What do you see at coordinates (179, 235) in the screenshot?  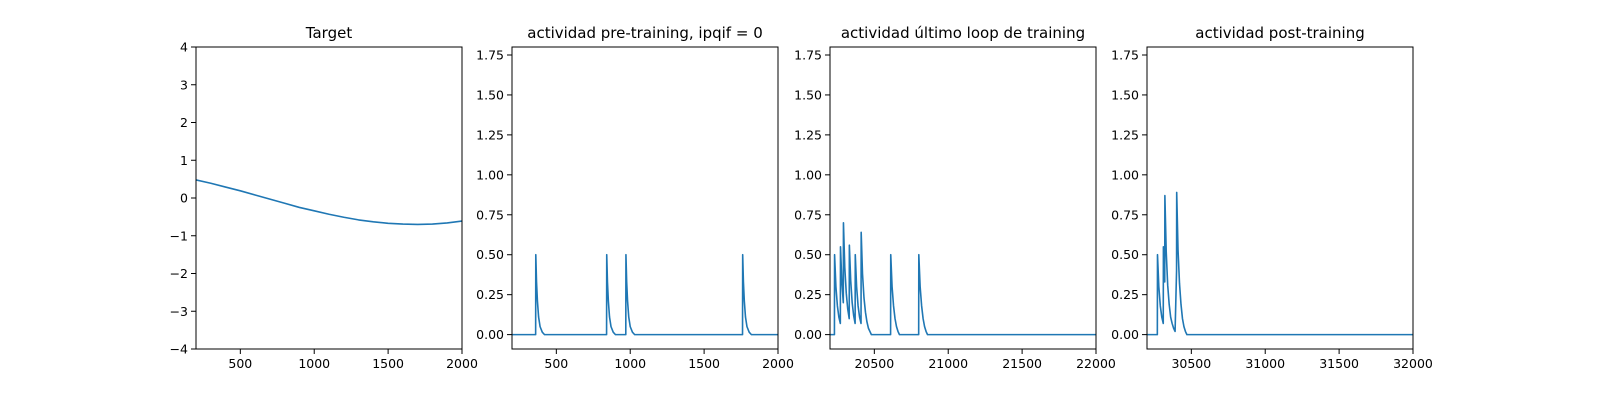 I see `panel-target-y-tick-label: −1` at bounding box center [179, 235].